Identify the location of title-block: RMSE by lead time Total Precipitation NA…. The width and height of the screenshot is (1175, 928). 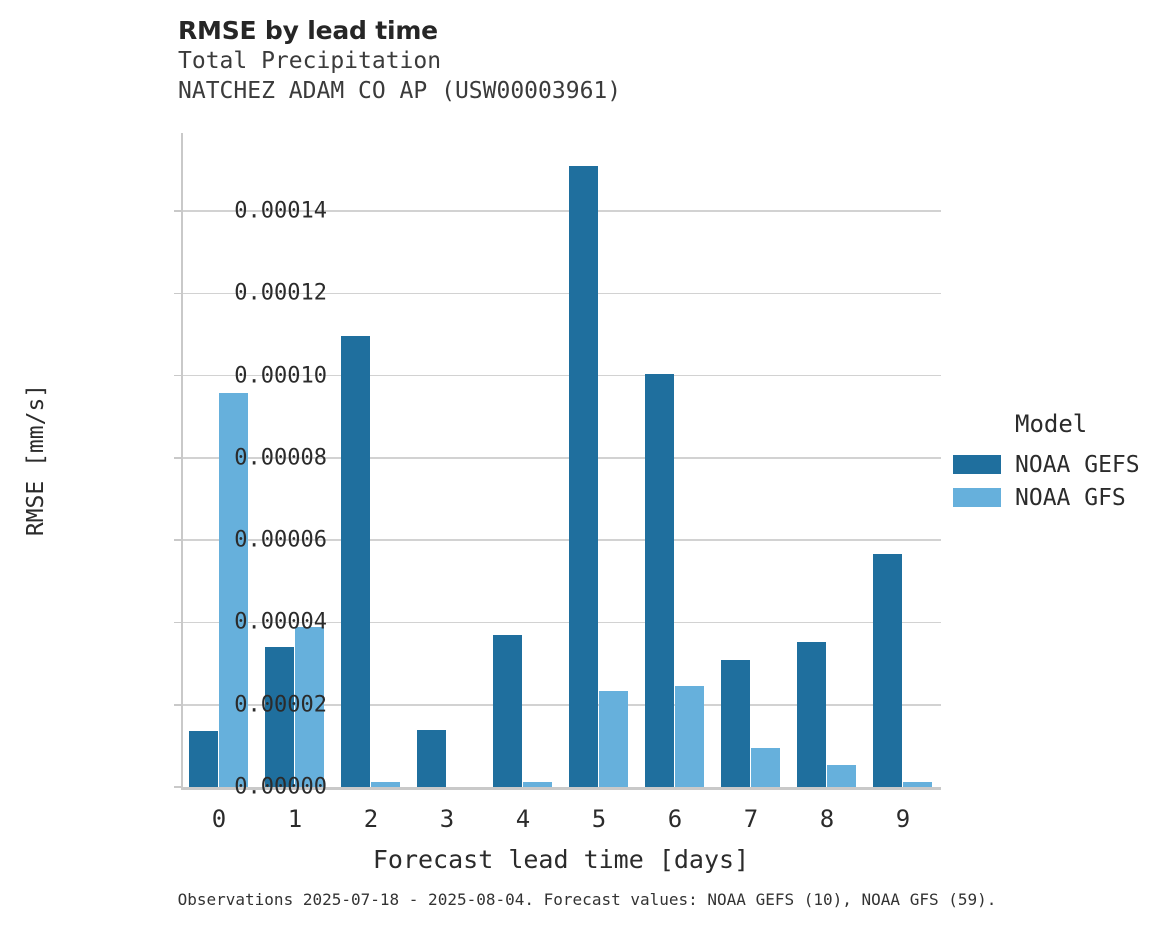
(558, 61).